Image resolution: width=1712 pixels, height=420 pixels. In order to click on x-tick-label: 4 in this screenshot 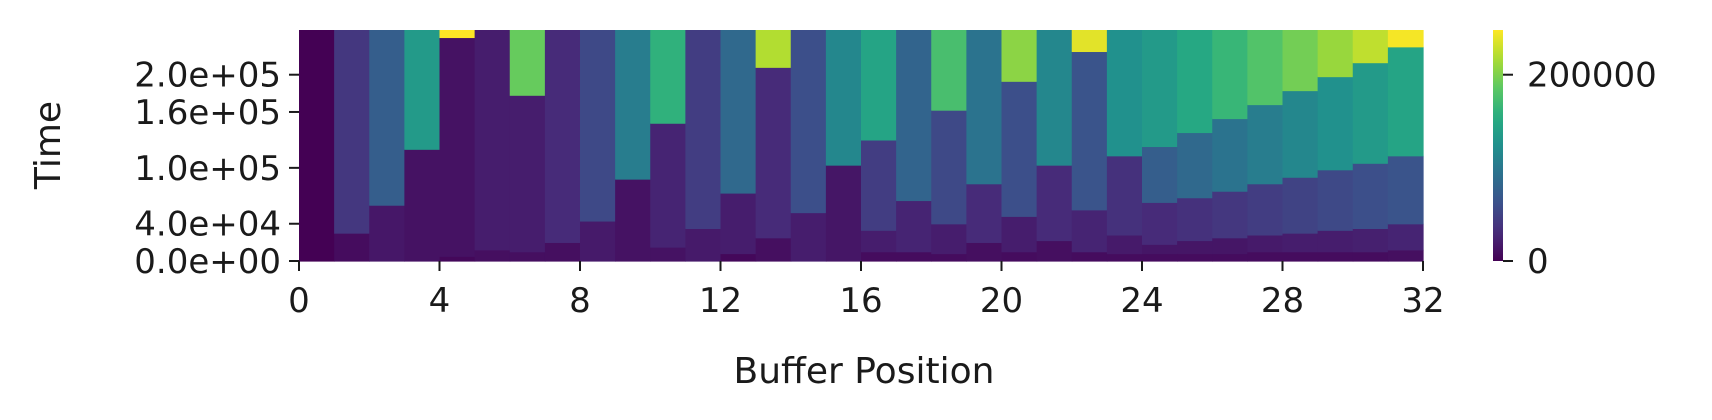, I will do `click(440, 301)`.